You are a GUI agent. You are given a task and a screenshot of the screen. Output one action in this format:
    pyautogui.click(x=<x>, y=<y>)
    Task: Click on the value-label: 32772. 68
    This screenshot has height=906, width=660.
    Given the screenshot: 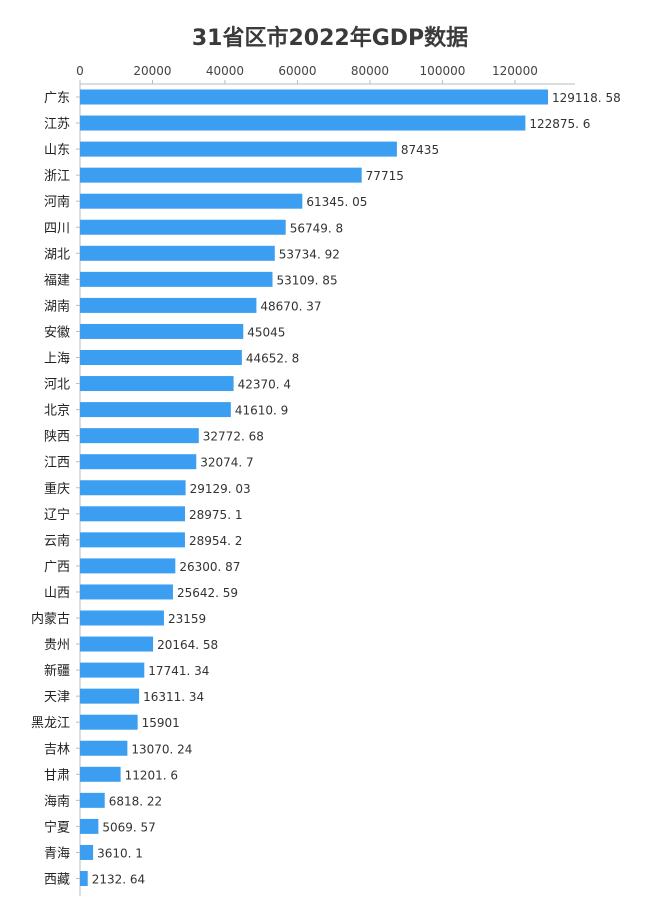 What is the action you would take?
    pyautogui.click(x=233, y=437)
    